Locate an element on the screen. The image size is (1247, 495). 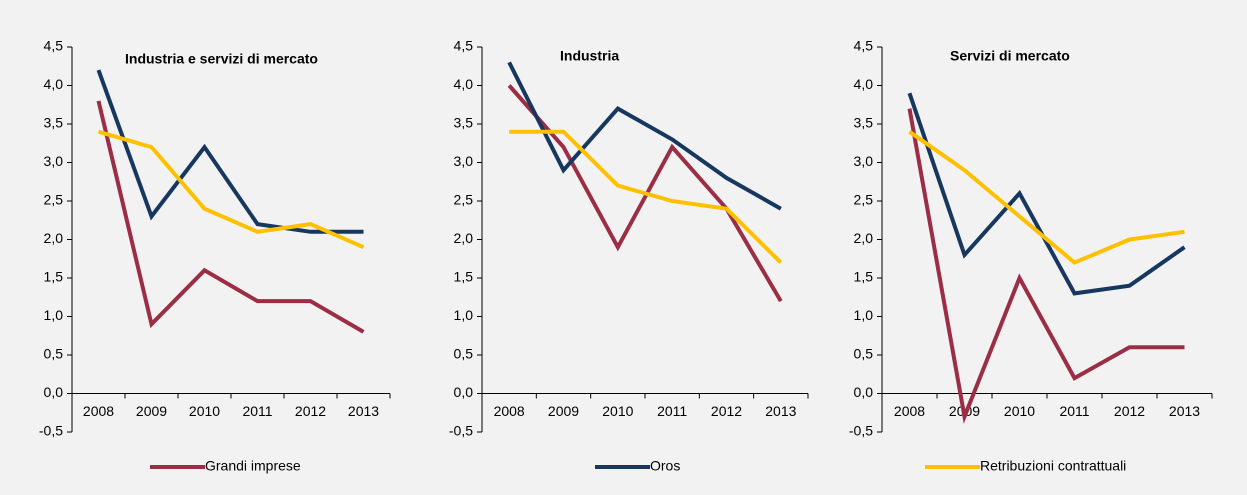
chart-title: Industria e servizi di mercato is located at coordinates (221, 59).